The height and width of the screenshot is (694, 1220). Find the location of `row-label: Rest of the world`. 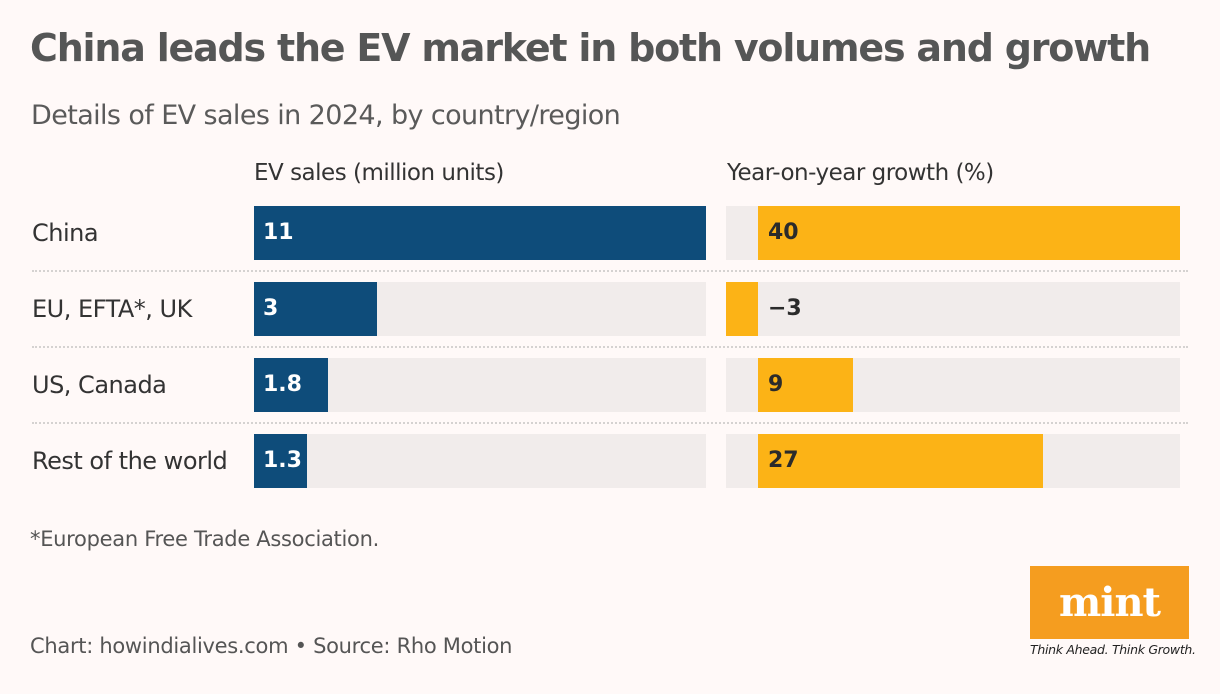

row-label: Rest of the world is located at coordinates (130, 461).